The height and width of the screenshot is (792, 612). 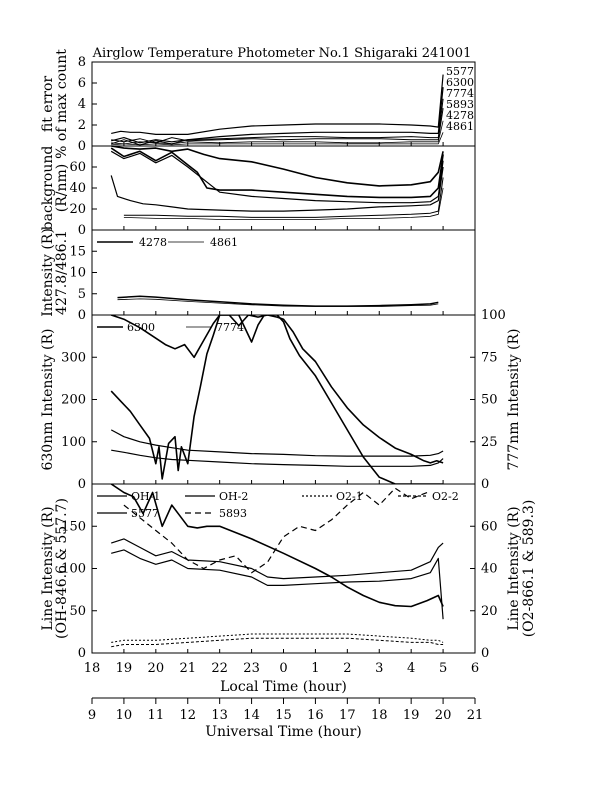 What do you see at coordinates (283, 687) in the screenshot?
I see `x-local-axis-label: Local Time (hour)` at bounding box center [283, 687].